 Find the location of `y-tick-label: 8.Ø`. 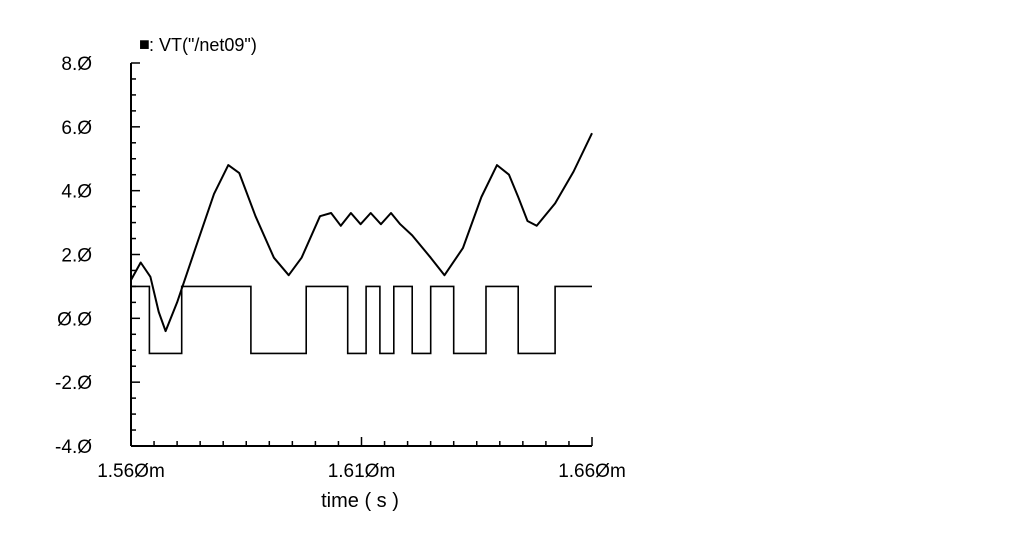

y-tick-label: 8.Ø is located at coordinates (76, 64).